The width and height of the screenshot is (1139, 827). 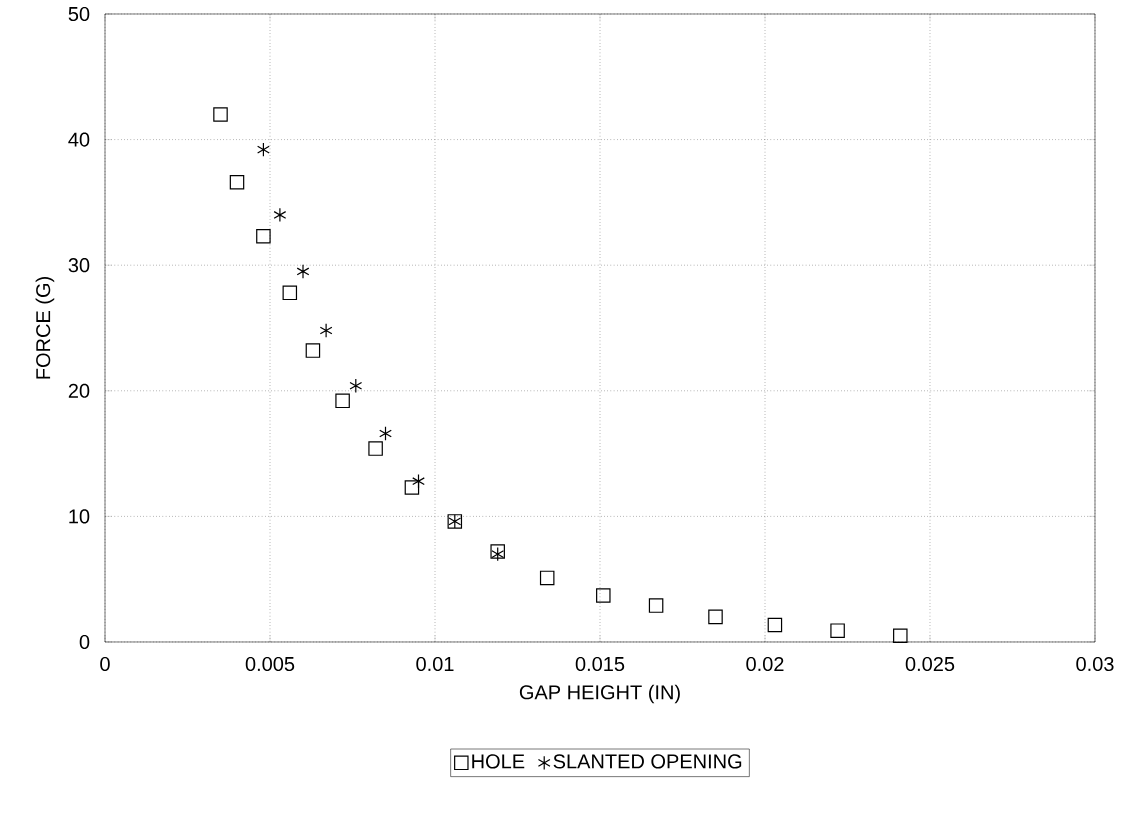 What do you see at coordinates (599, 694) in the screenshot?
I see `x-axis-title: GAP HEIGHT (IN)` at bounding box center [599, 694].